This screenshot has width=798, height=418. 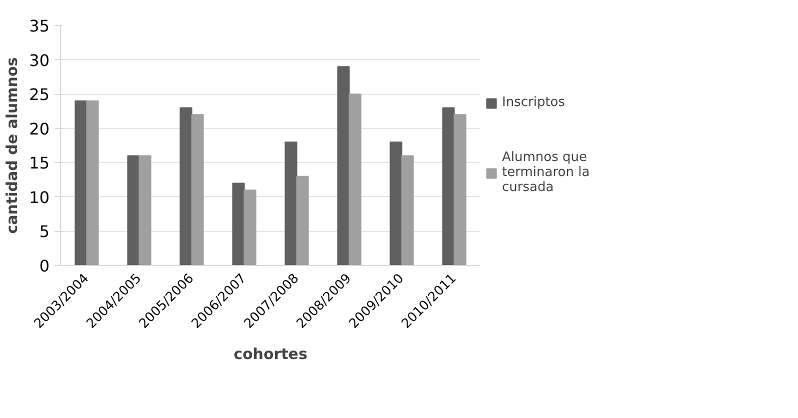 What do you see at coordinates (39, 197) in the screenshot?
I see `y-tick-label: 10` at bounding box center [39, 197].